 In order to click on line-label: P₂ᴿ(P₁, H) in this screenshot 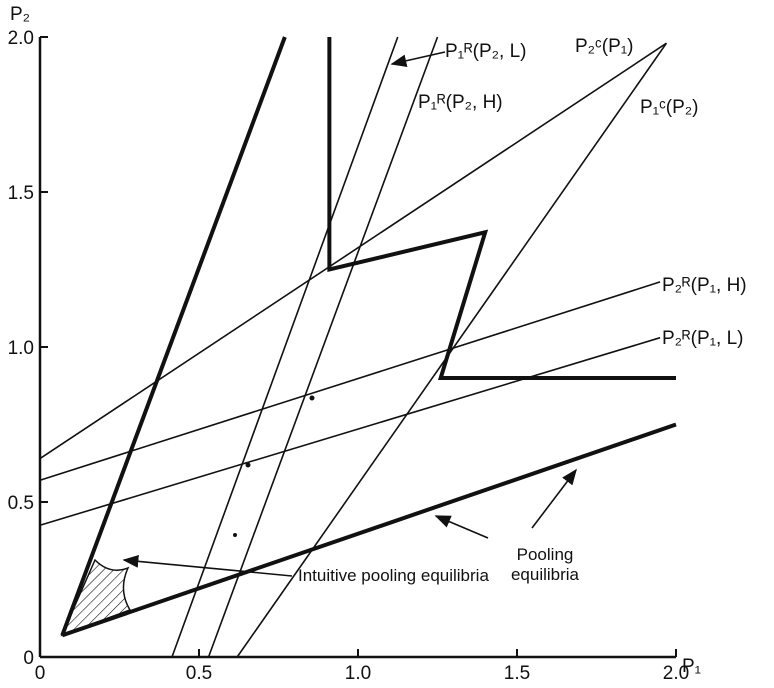, I will do `click(704, 285)`.